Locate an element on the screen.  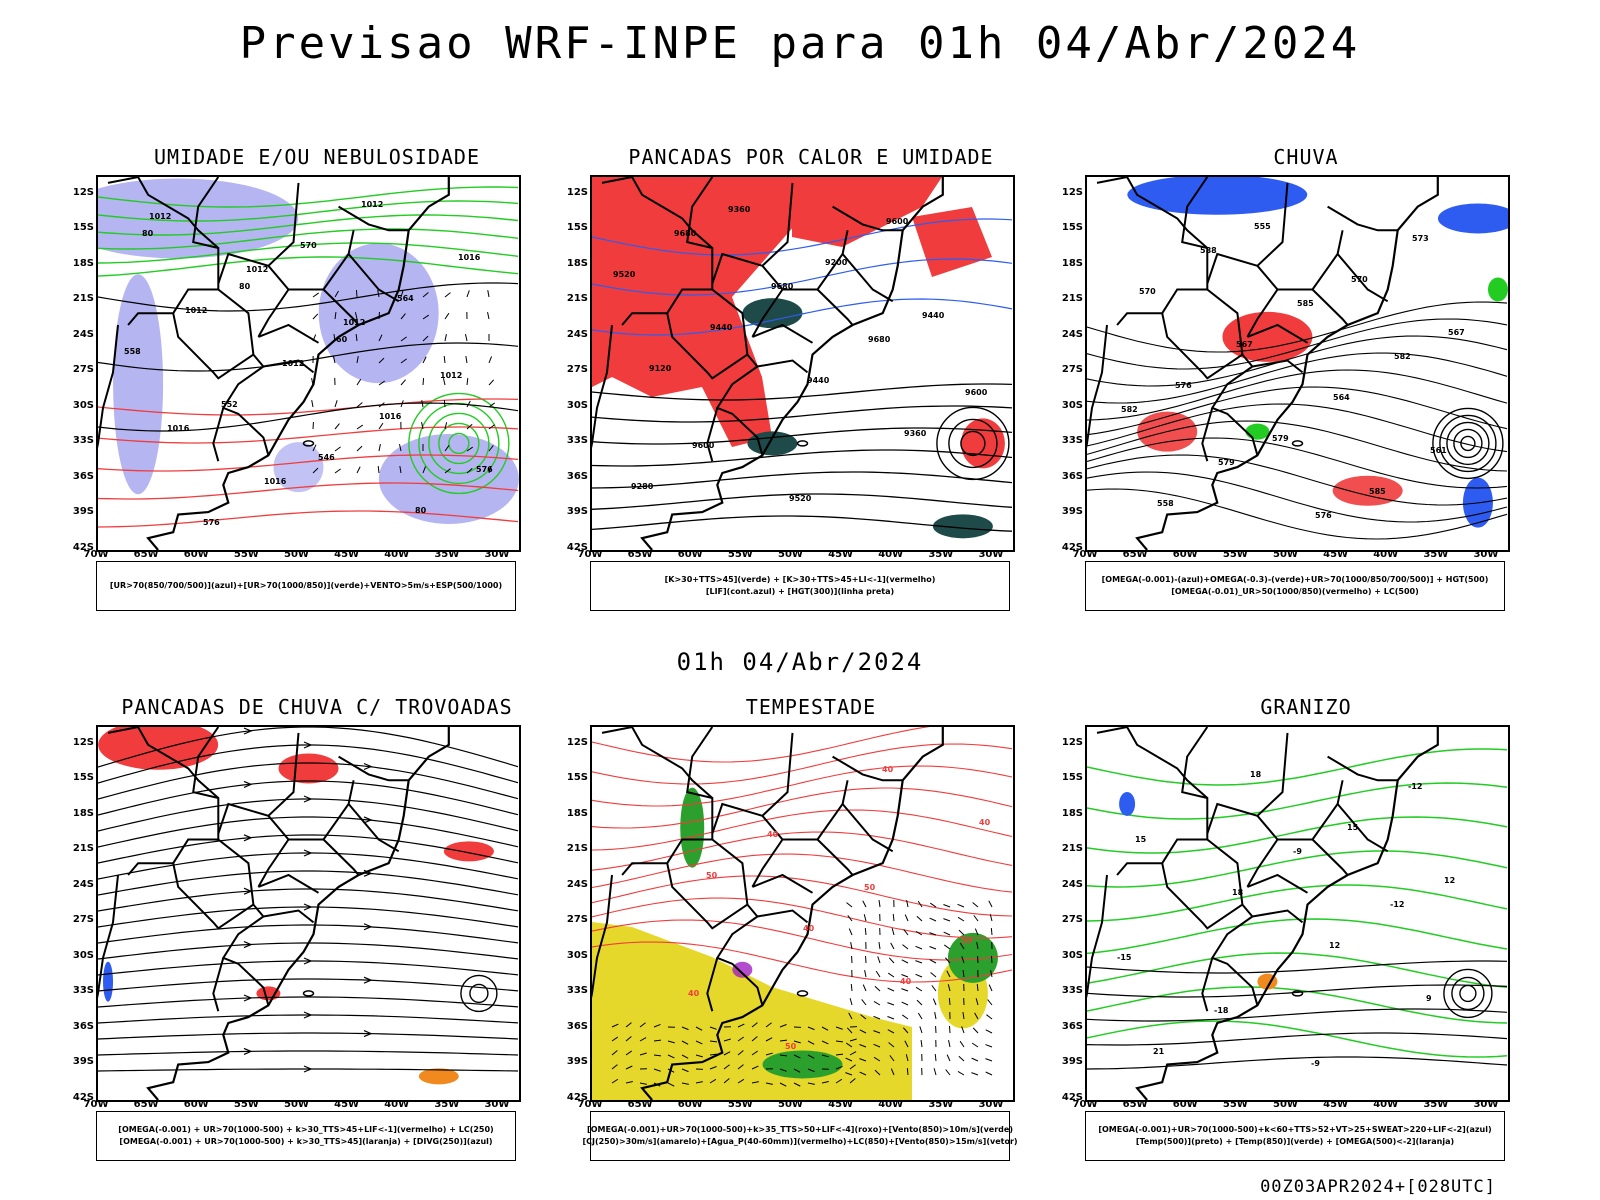
latitude-tick: 30S is located at coordinates (83, 405).